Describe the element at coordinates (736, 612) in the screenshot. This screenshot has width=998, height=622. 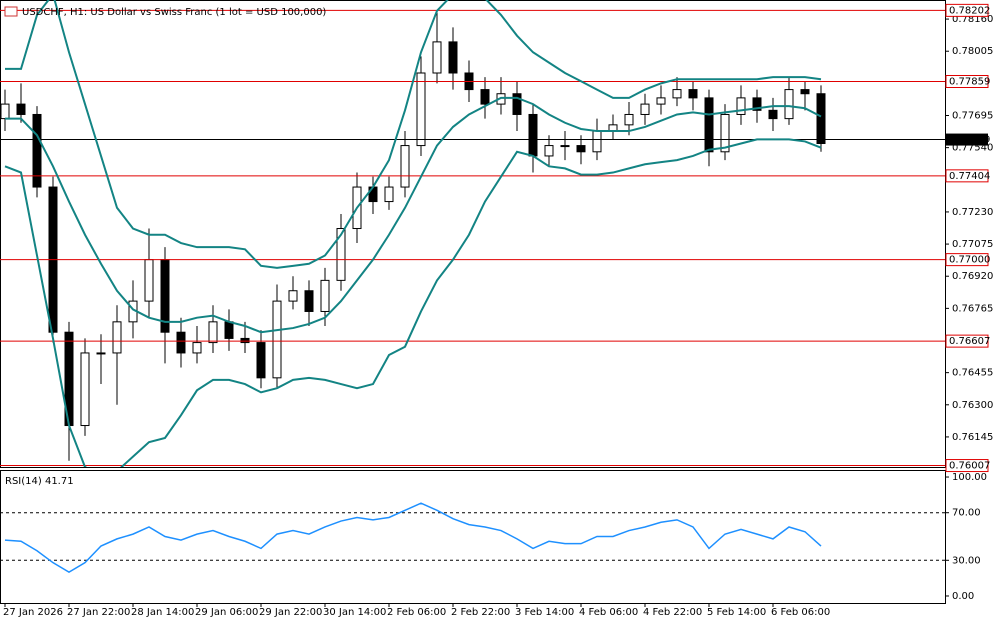
I see `x-tick-label: 5 Feb 14:00` at that location.